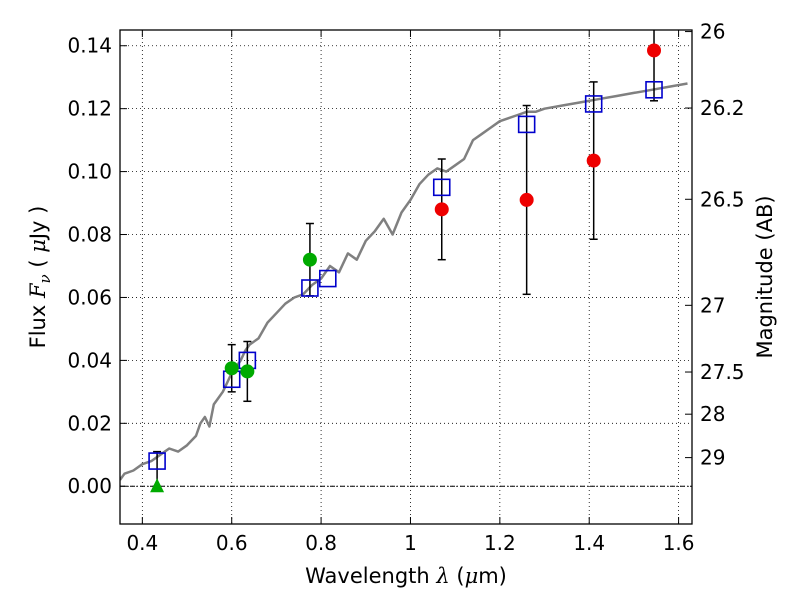 The height and width of the screenshot is (600, 800). I want to click on y2-tick-label: 27, so click(712, 305).